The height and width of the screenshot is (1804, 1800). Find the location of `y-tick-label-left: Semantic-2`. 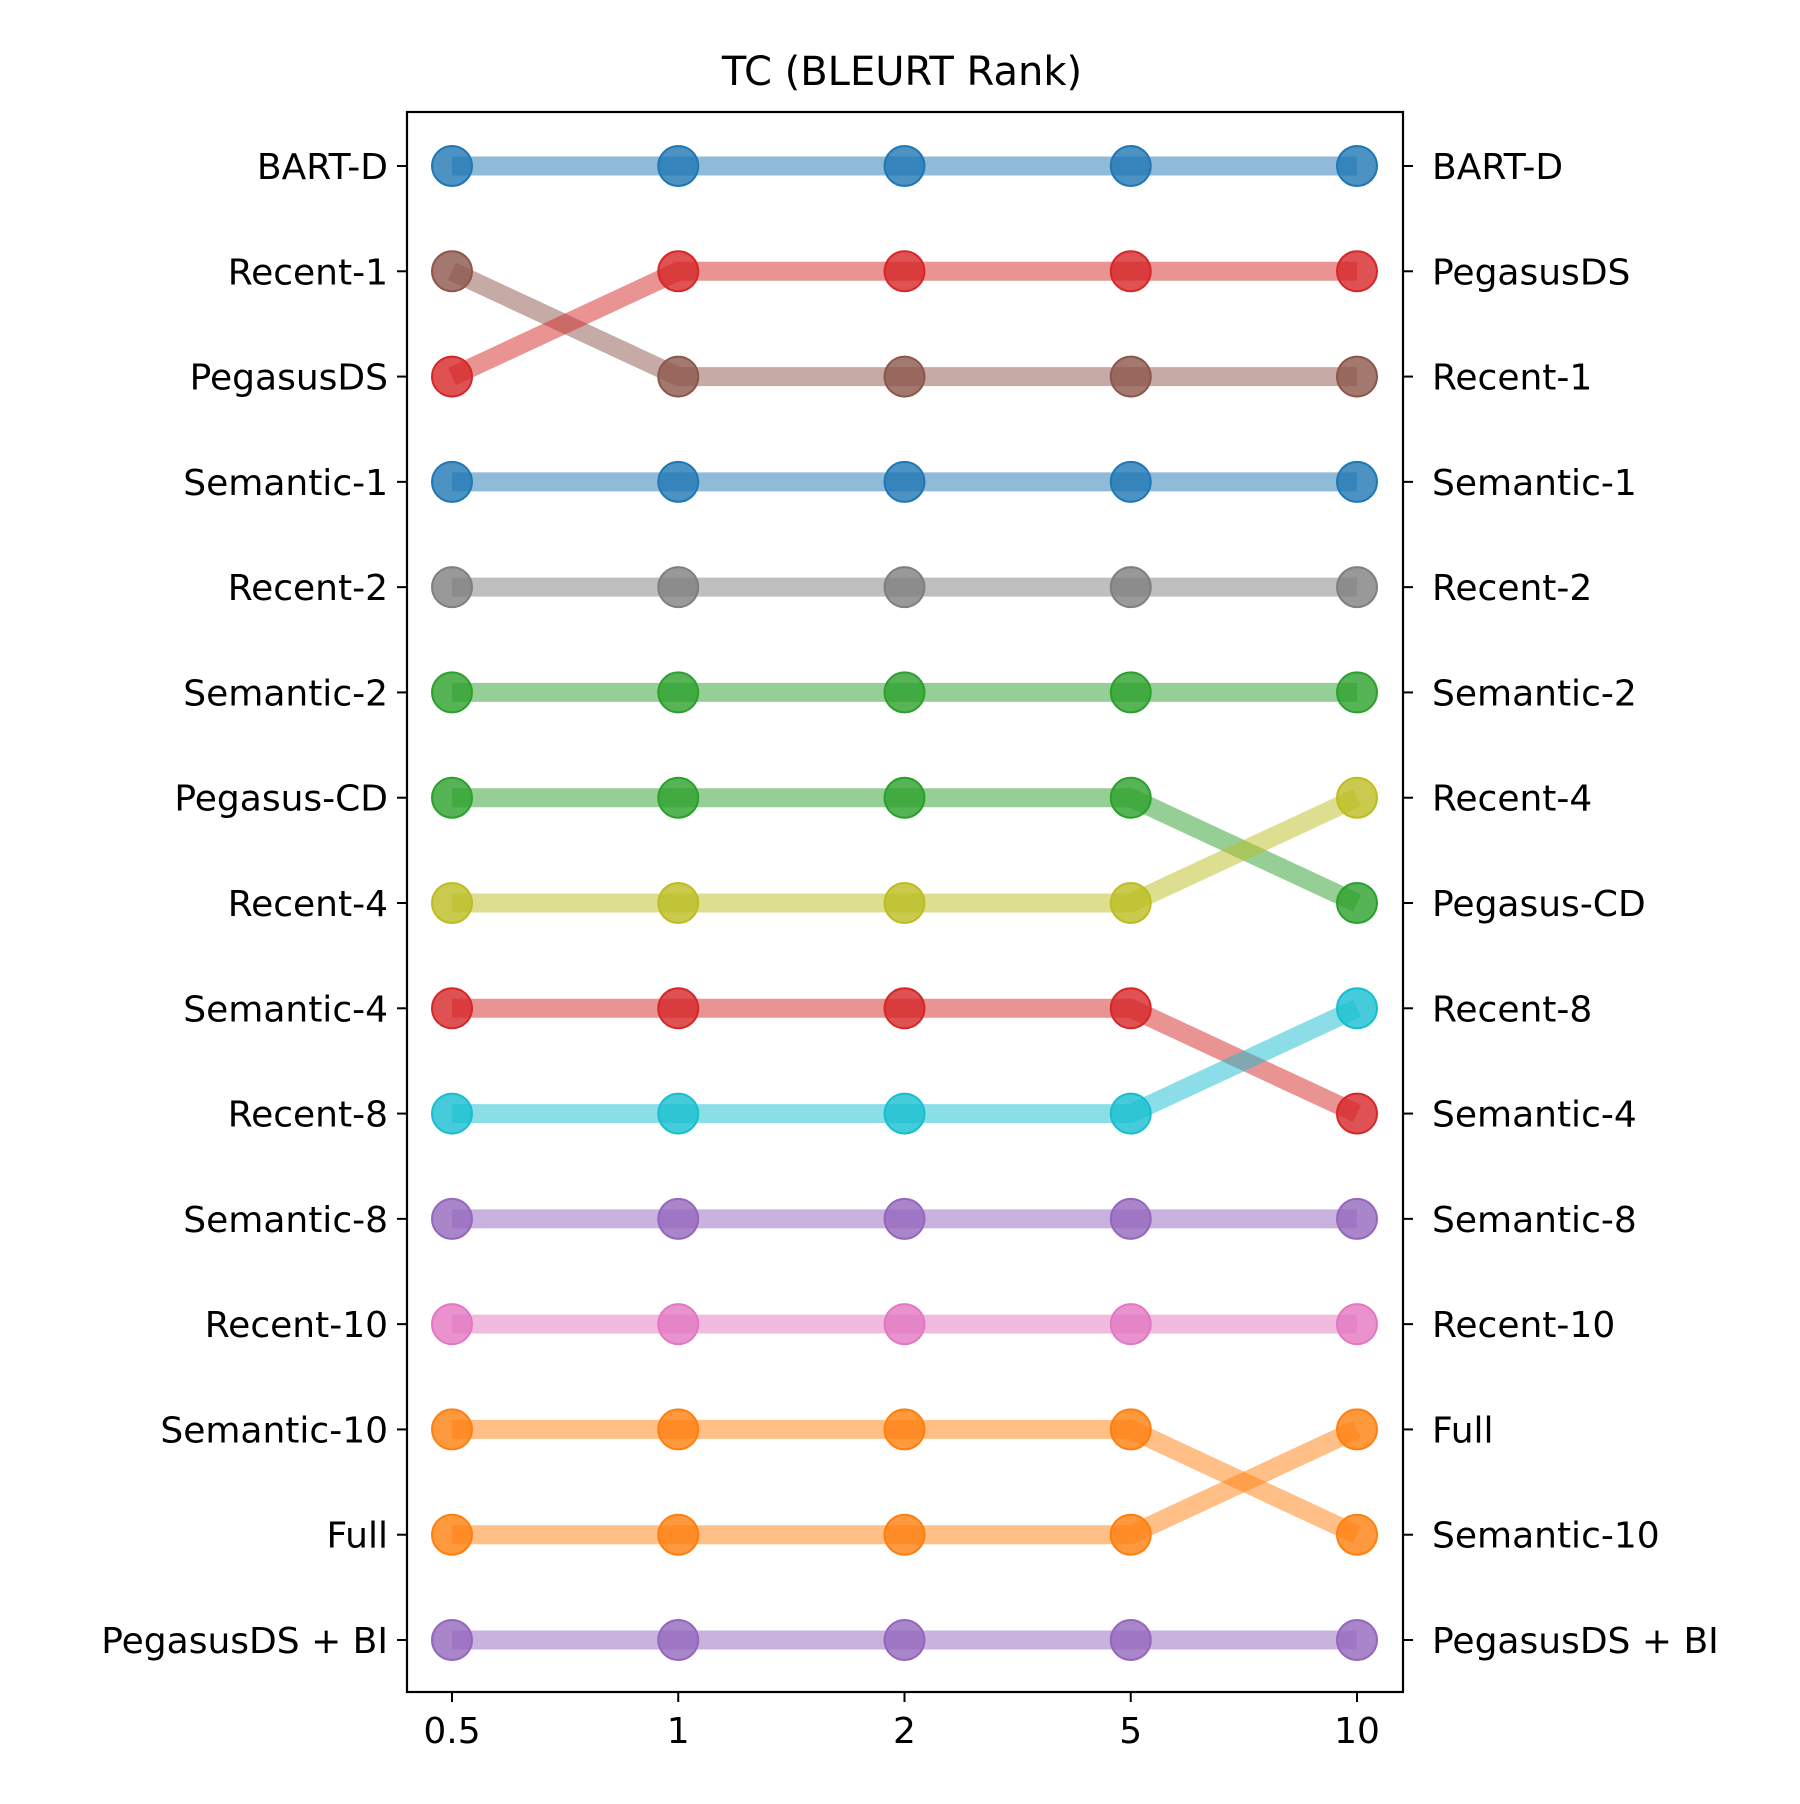

y-tick-label-left: Semantic-2 is located at coordinates (285, 693).